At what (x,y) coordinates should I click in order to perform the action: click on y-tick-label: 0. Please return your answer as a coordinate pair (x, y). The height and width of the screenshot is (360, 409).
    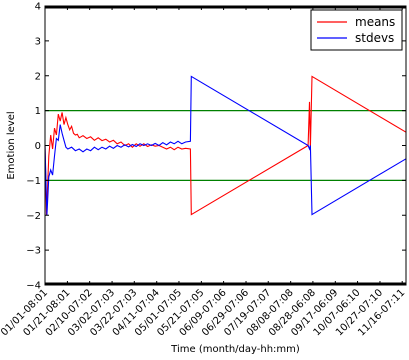
    Looking at the image, I should click on (38, 146).